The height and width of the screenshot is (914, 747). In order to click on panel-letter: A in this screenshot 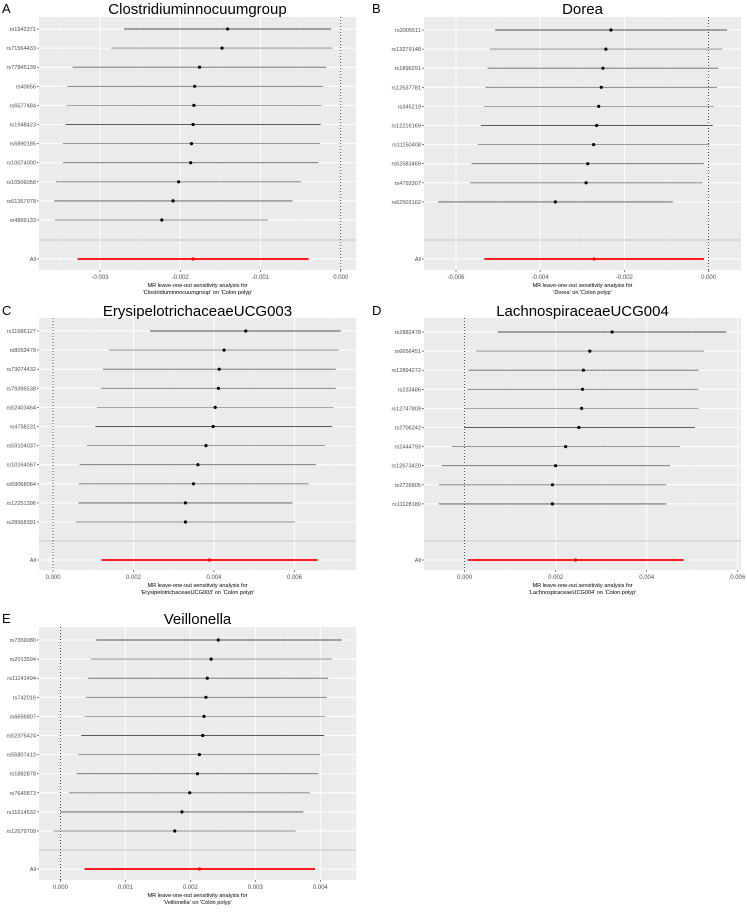, I will do `click(6, 8)`.